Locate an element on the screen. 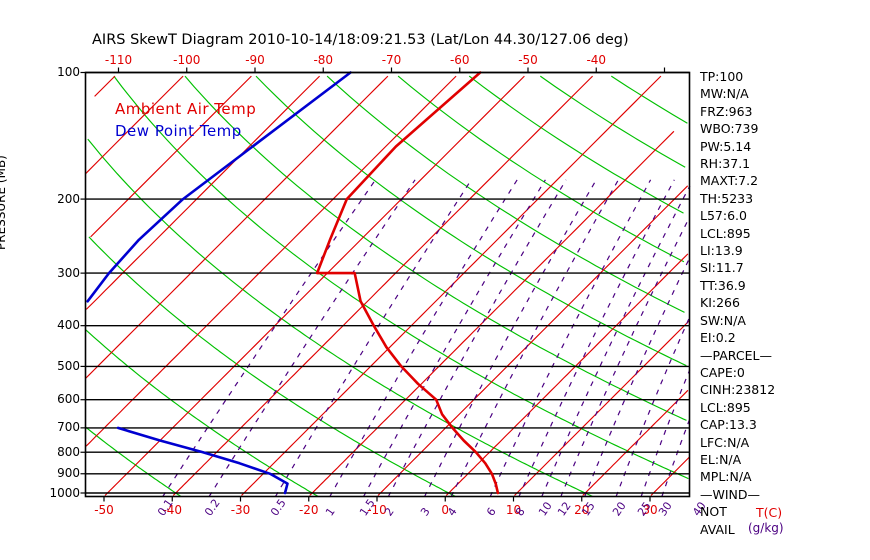  stability-index-entry: CAP:13.3 is located at coordinates (728, 425).